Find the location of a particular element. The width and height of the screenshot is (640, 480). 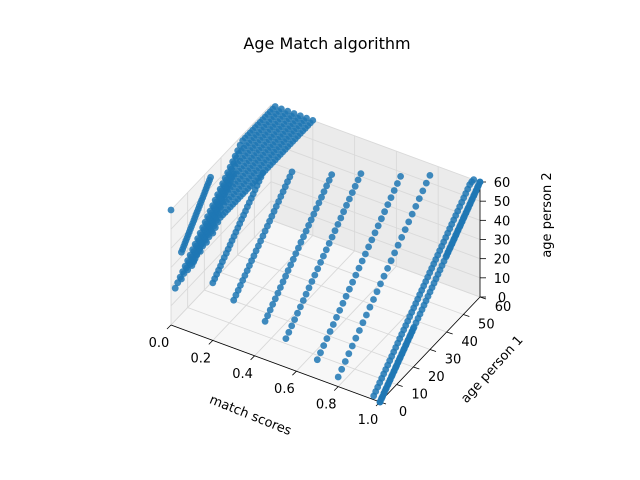

y-tick-label: 40 is located at coordinates (469, 342).